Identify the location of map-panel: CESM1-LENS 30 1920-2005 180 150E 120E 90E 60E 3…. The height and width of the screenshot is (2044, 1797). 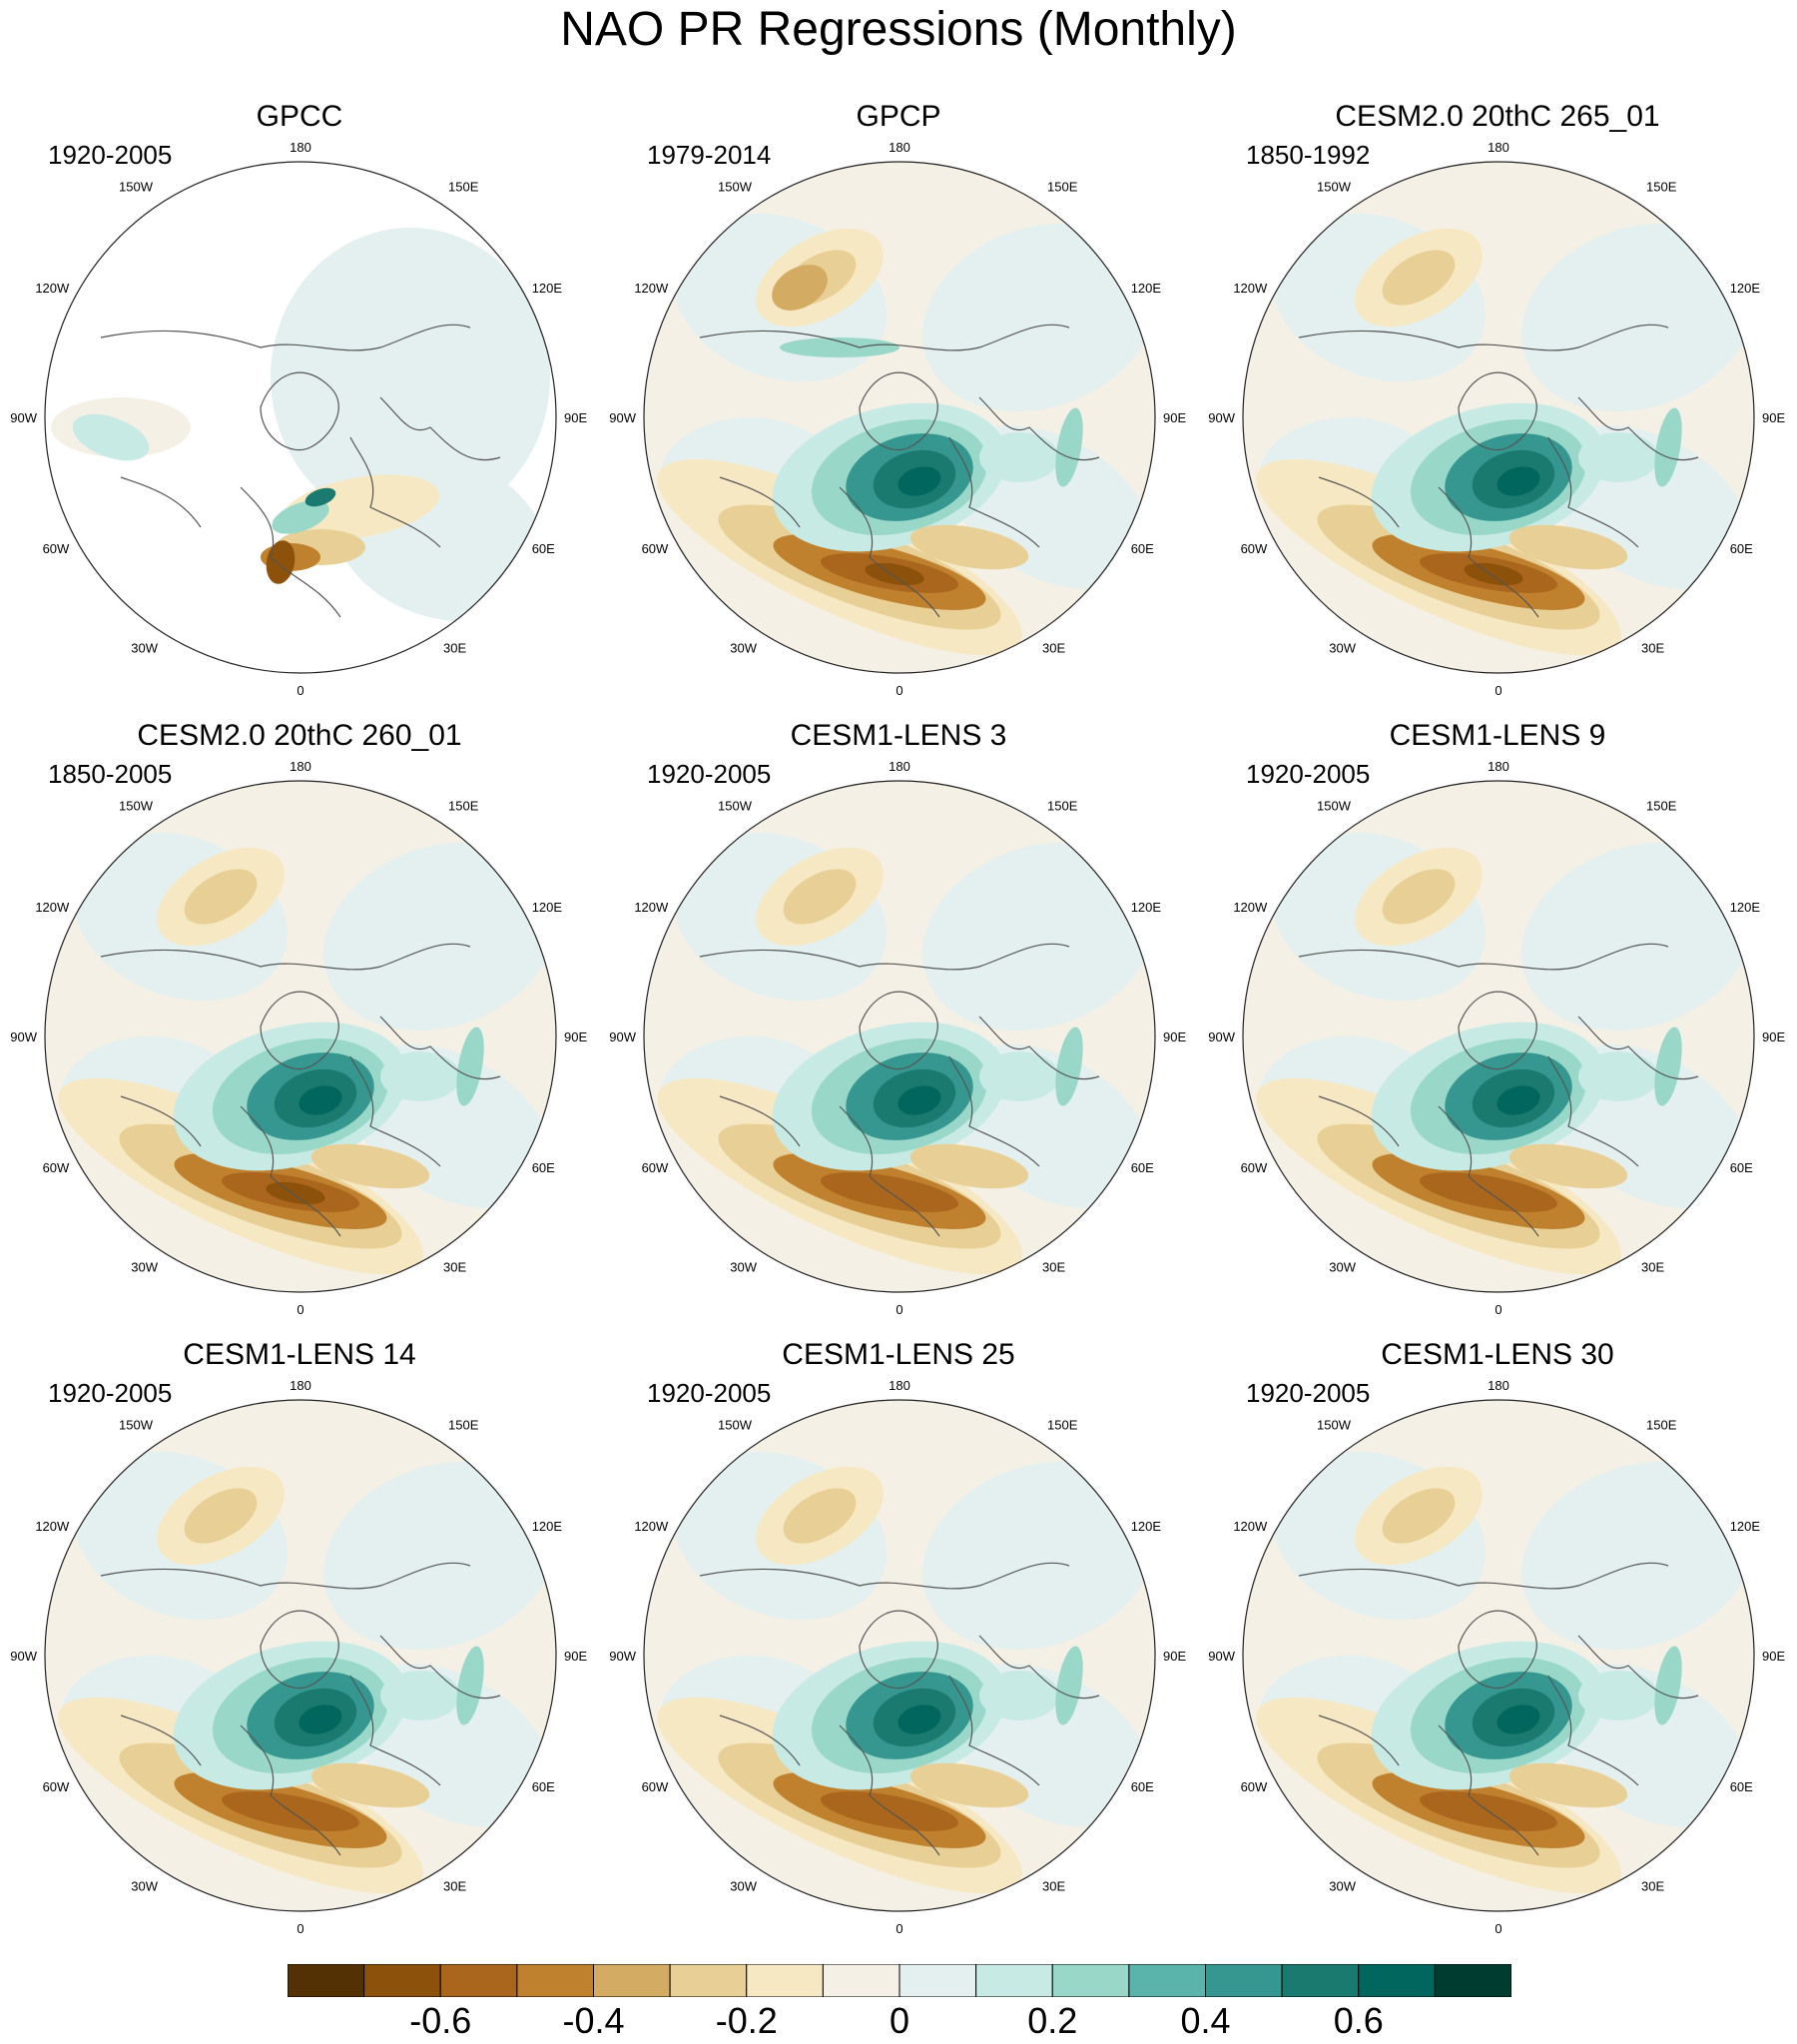
(1497, 1637).